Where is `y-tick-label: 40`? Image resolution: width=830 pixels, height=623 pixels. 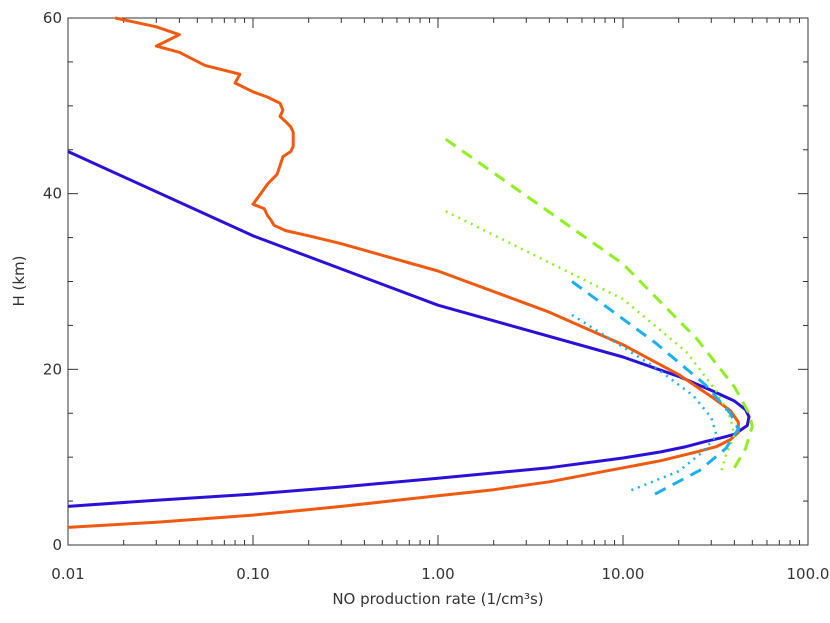
y-tick-label: 40 is located at coordinates (52, 194).